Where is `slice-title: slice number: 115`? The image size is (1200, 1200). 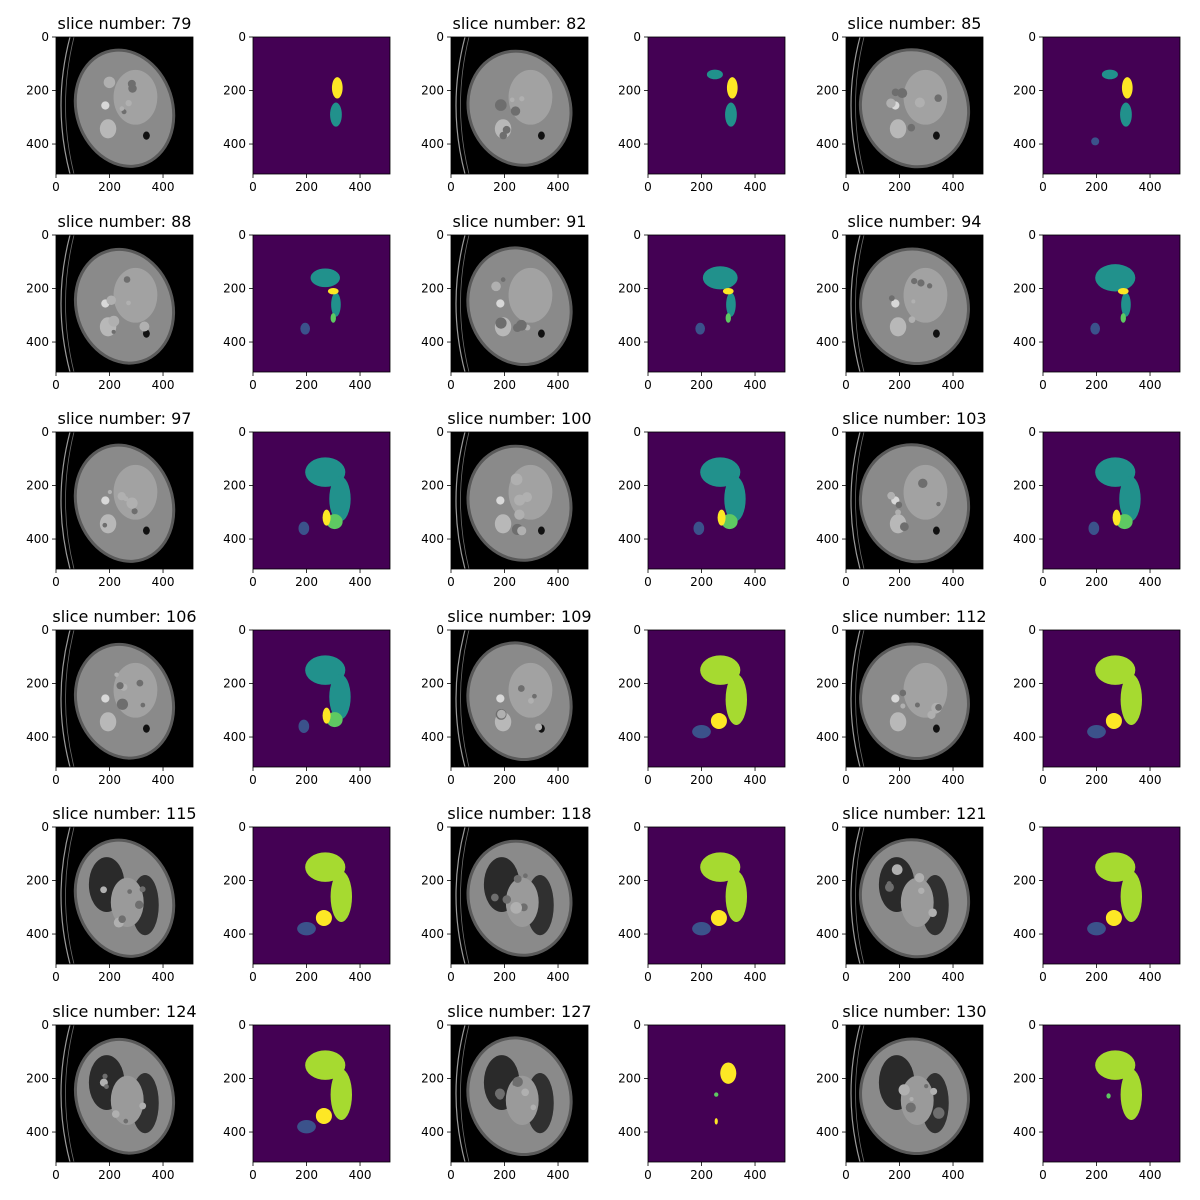
slice-title: slice number: 115 is located at coordinates (124, 813).